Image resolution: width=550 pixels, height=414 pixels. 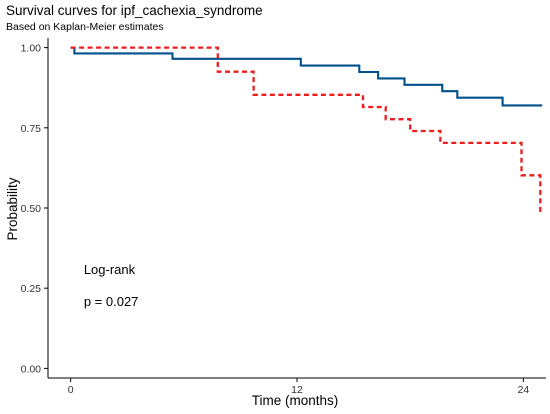 I want to click on y-axis-label: Probability, so click(x=12, y=208).